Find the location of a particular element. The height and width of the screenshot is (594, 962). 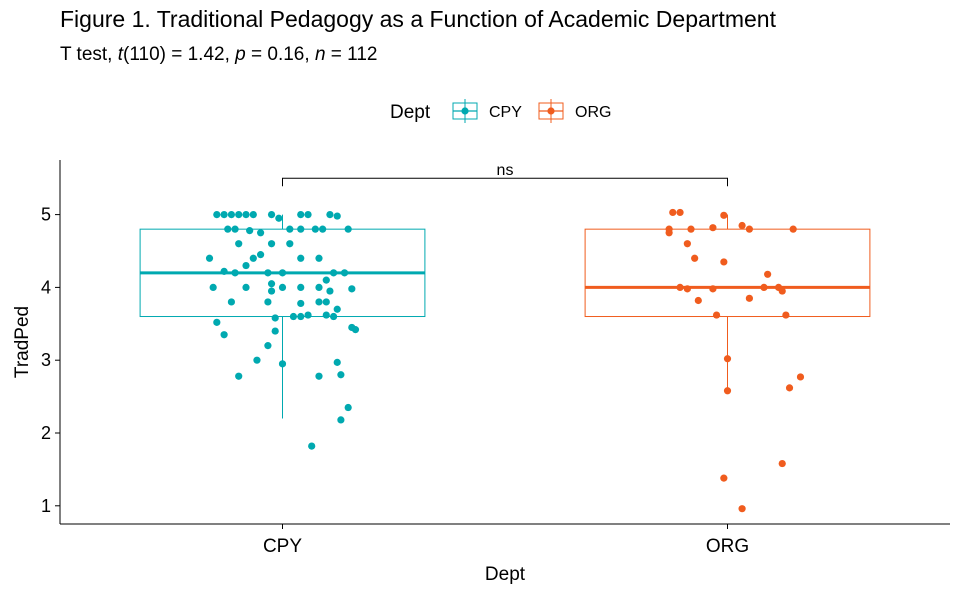

y-tick-label: 4 is located at coordinates (46, 287).